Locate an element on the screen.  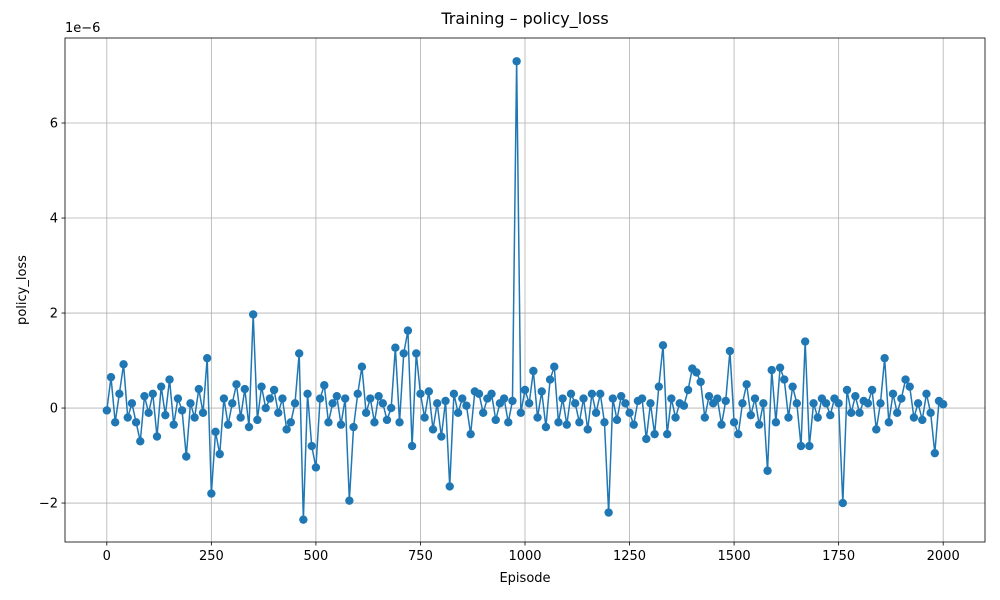
y-tick-label: 6 is located at coordinates (54, 124).